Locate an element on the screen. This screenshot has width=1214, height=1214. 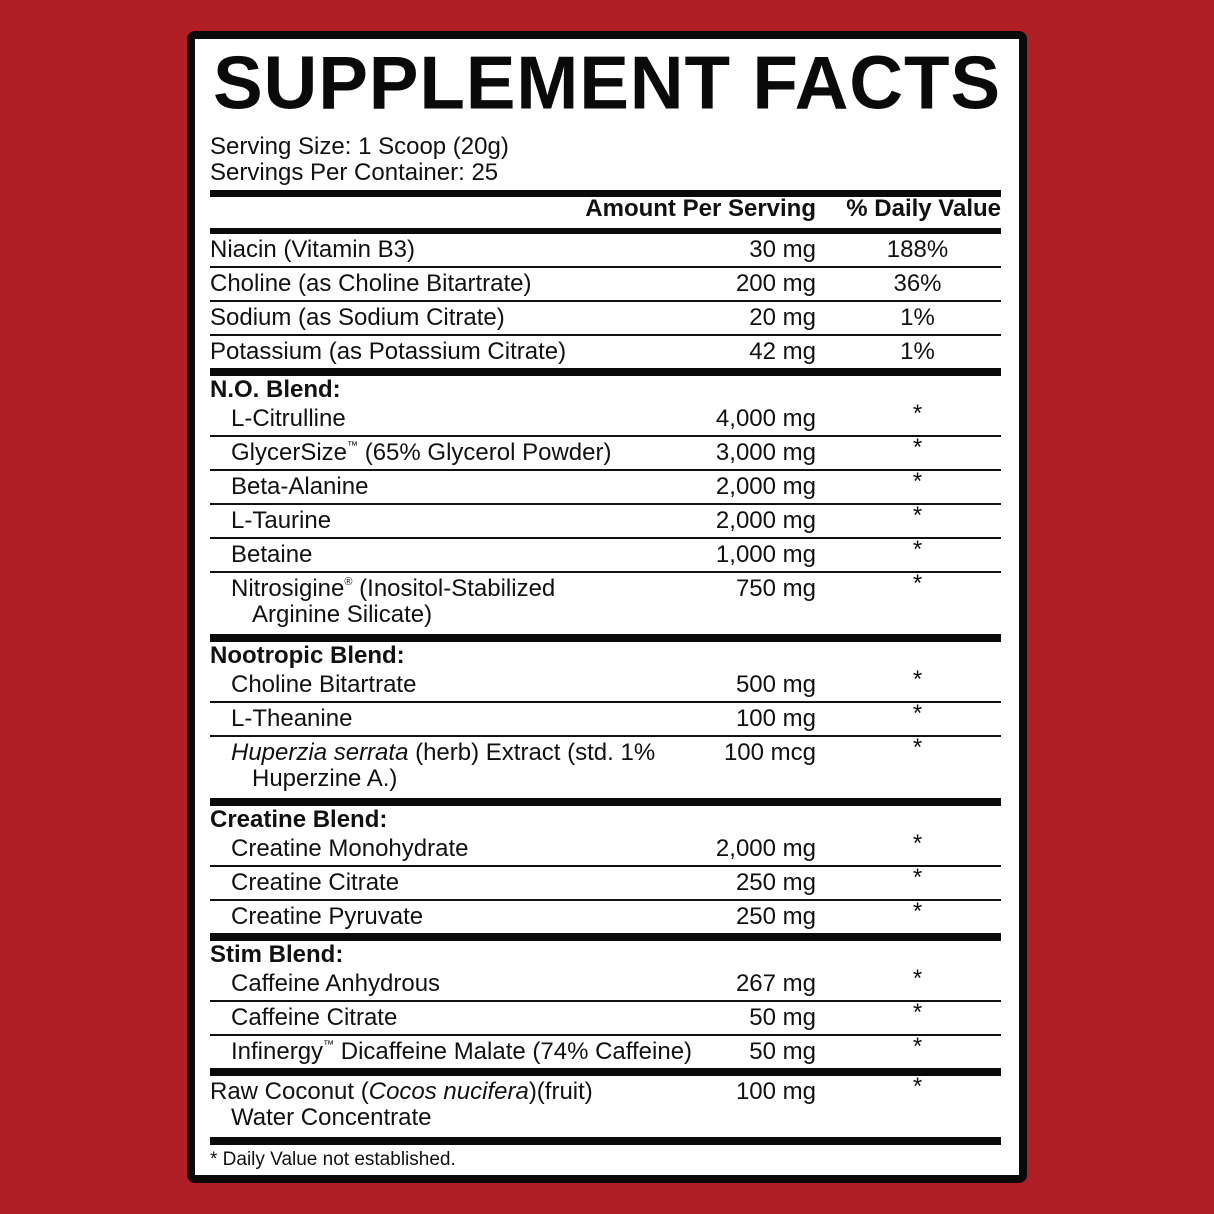
nutrient-name-text: Beta-Alanine is located at coordinates (300, 486).